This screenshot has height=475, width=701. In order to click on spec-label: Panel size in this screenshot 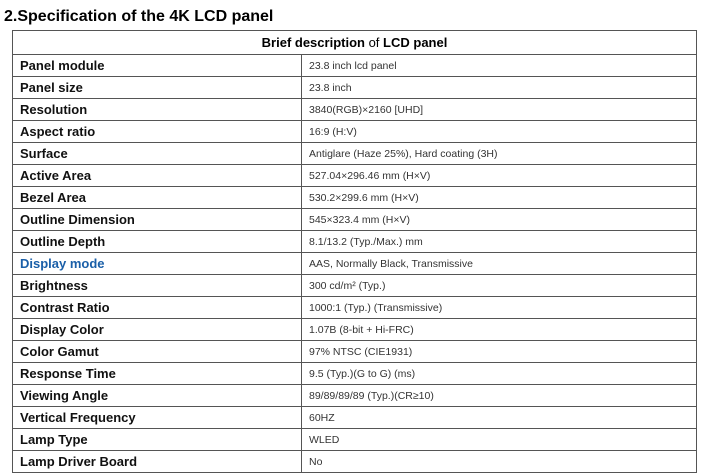, I will do `click(157, 87)`.